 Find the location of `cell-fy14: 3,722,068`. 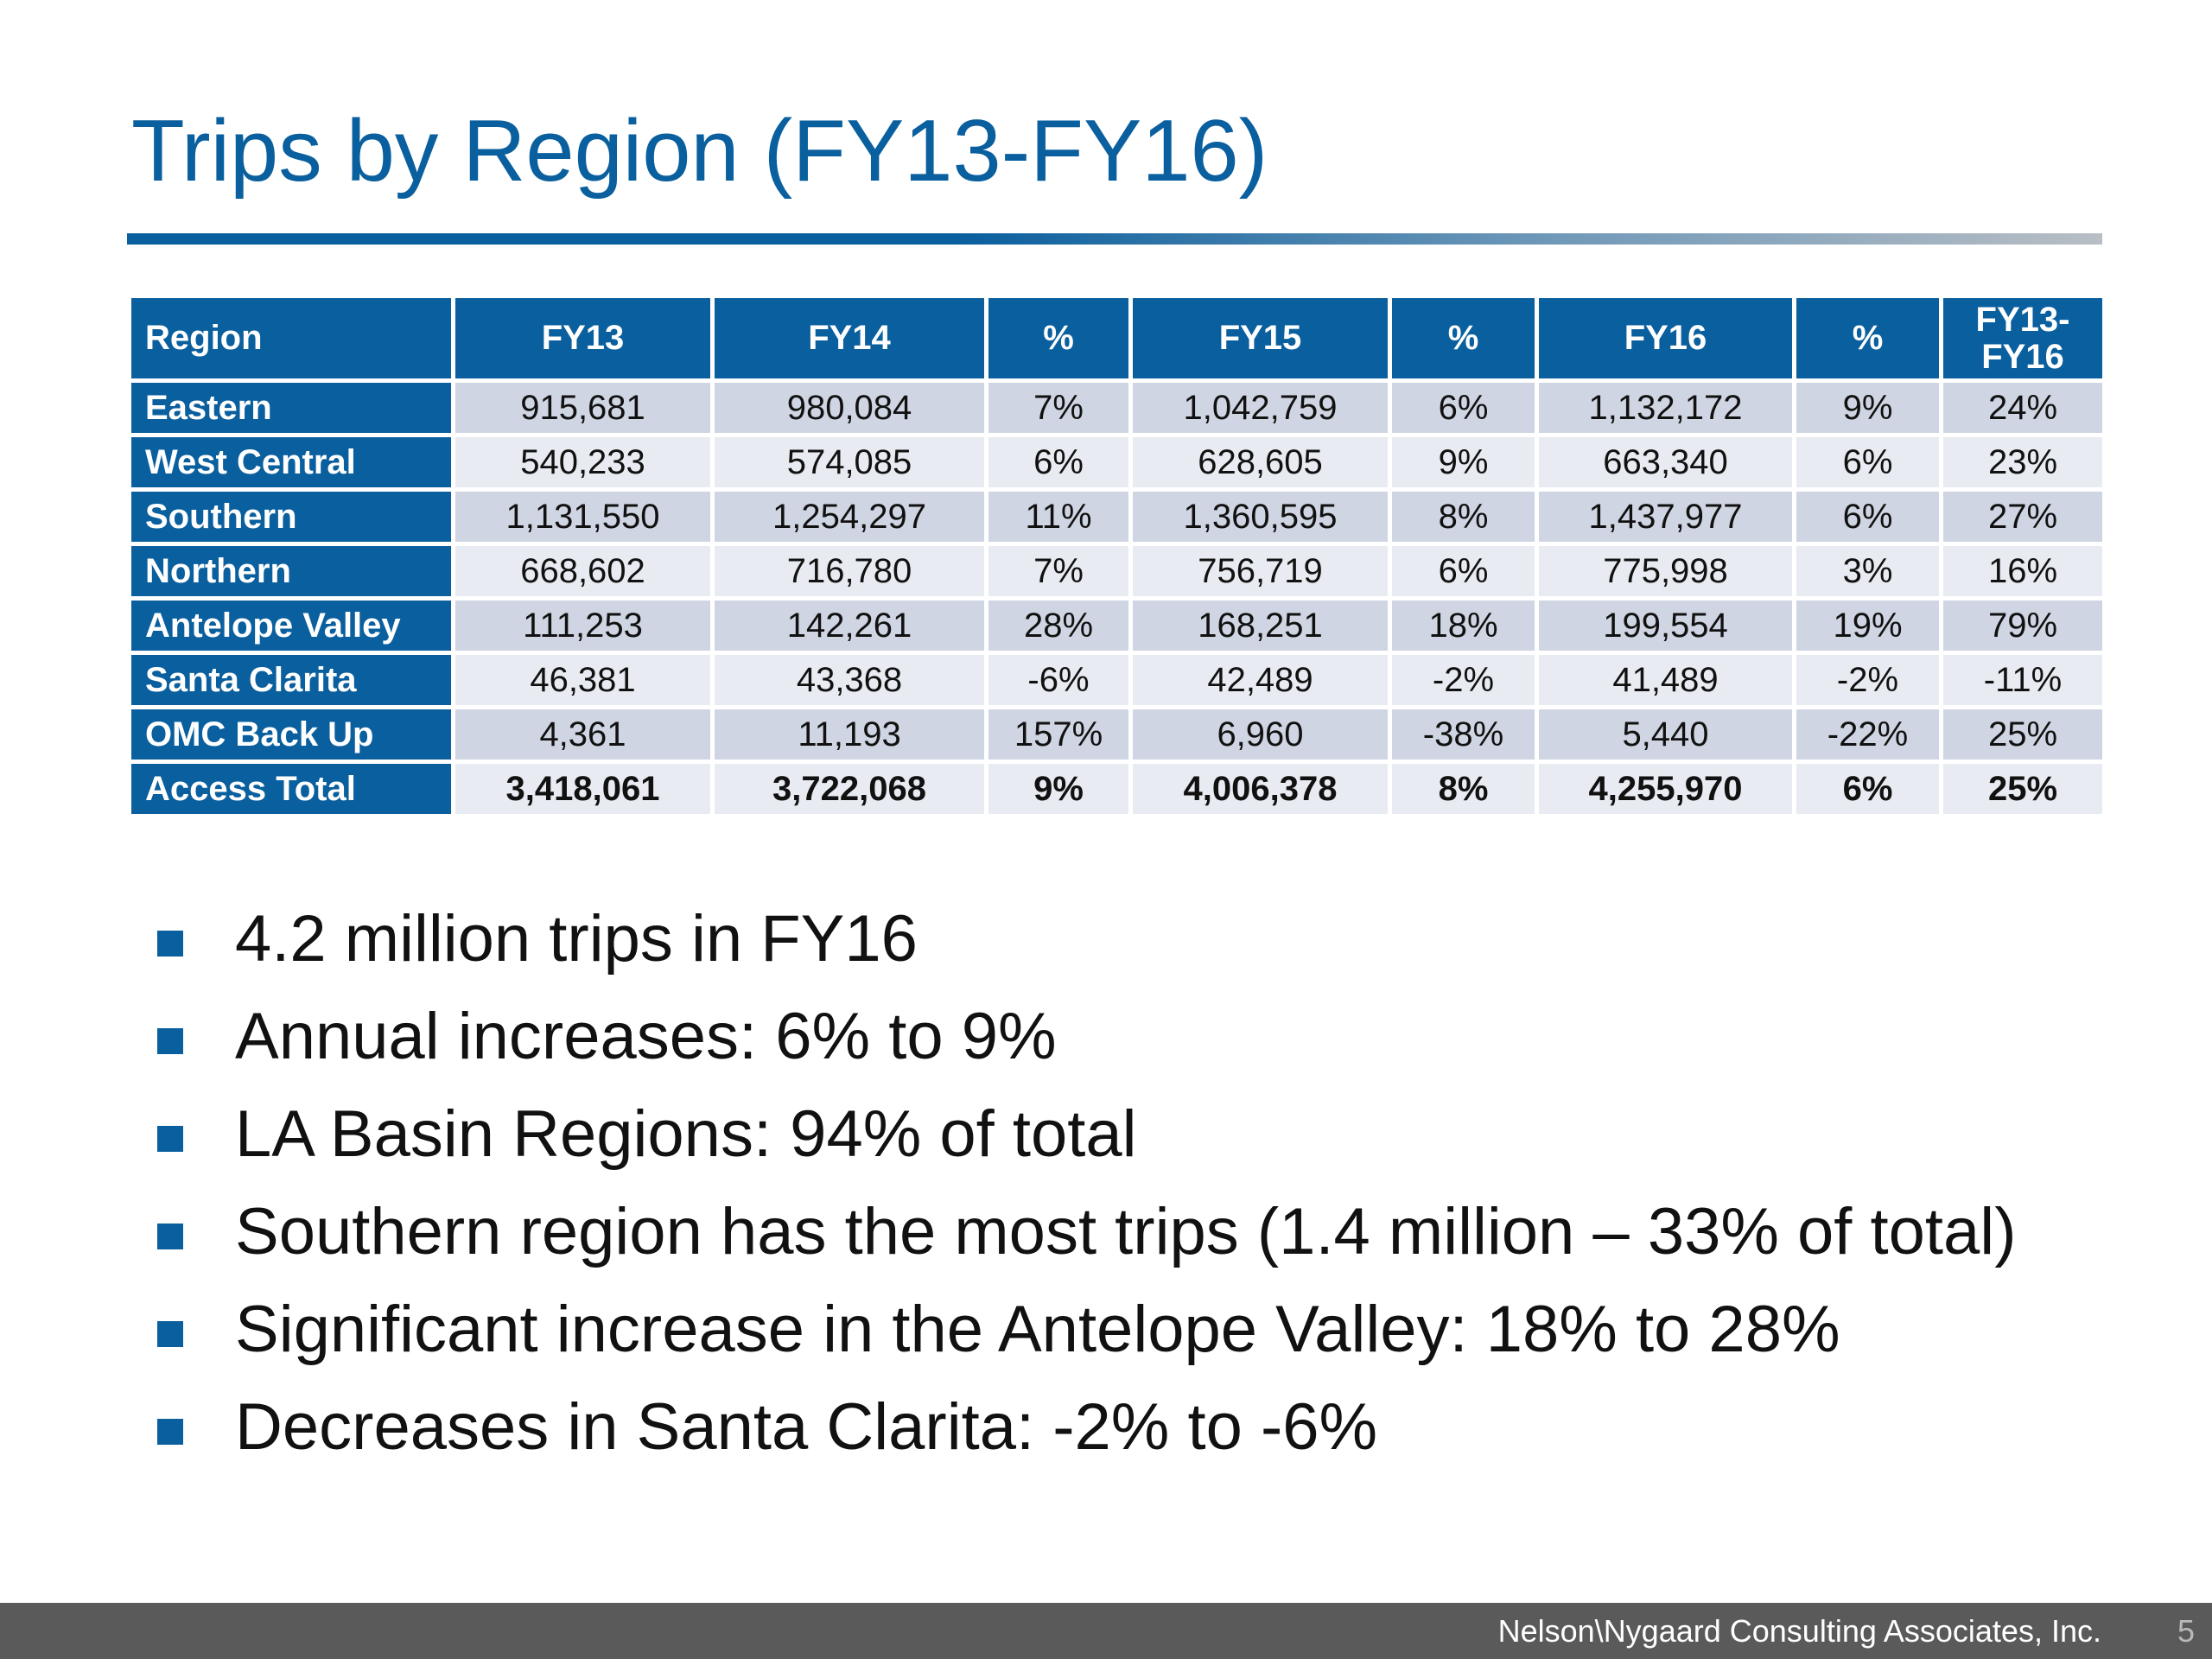

cell-fy14: 3,722,068 is located at coordinates (849, 789).